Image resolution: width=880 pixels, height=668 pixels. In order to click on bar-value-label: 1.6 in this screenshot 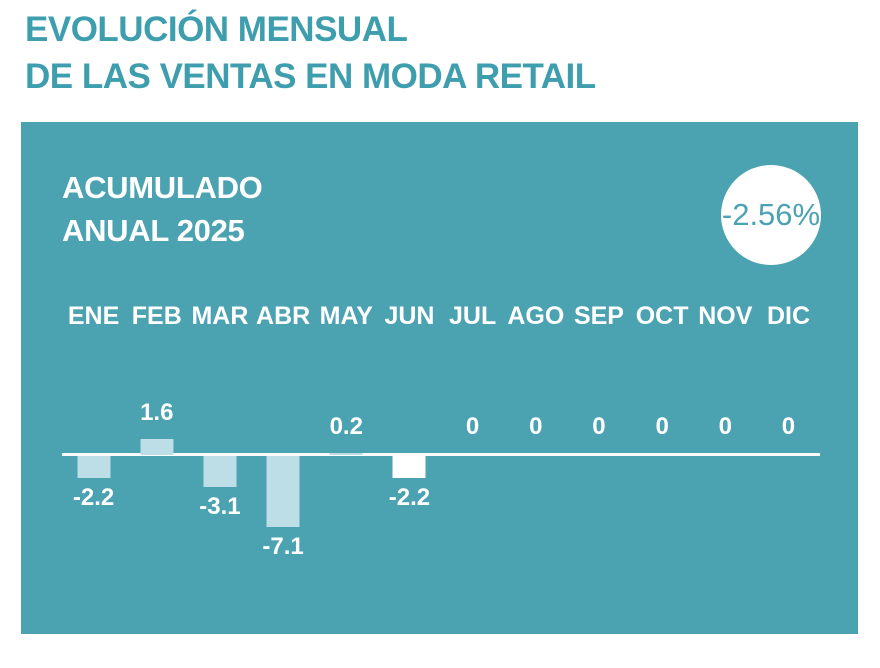, I will do `click(157, 412)`.